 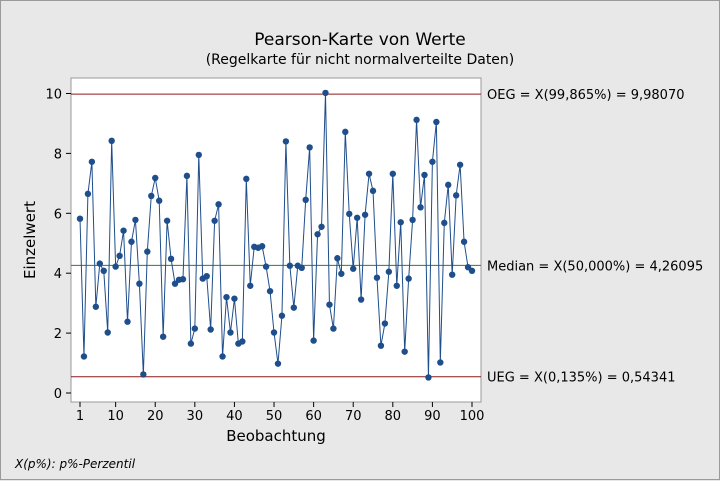 I want to click on footnote: X(p%): p%-Perzentil, so click(x=75, y=464).